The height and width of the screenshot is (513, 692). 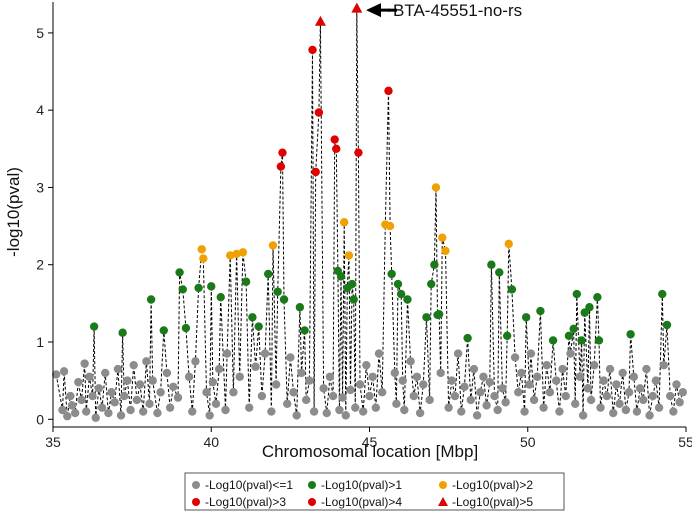 I want to click on y-tick-label: 1, so click(x=40, y=342).